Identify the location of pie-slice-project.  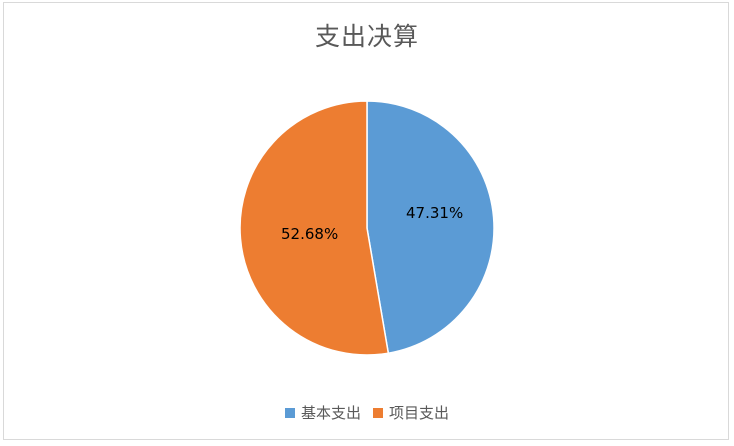
(314, 228).